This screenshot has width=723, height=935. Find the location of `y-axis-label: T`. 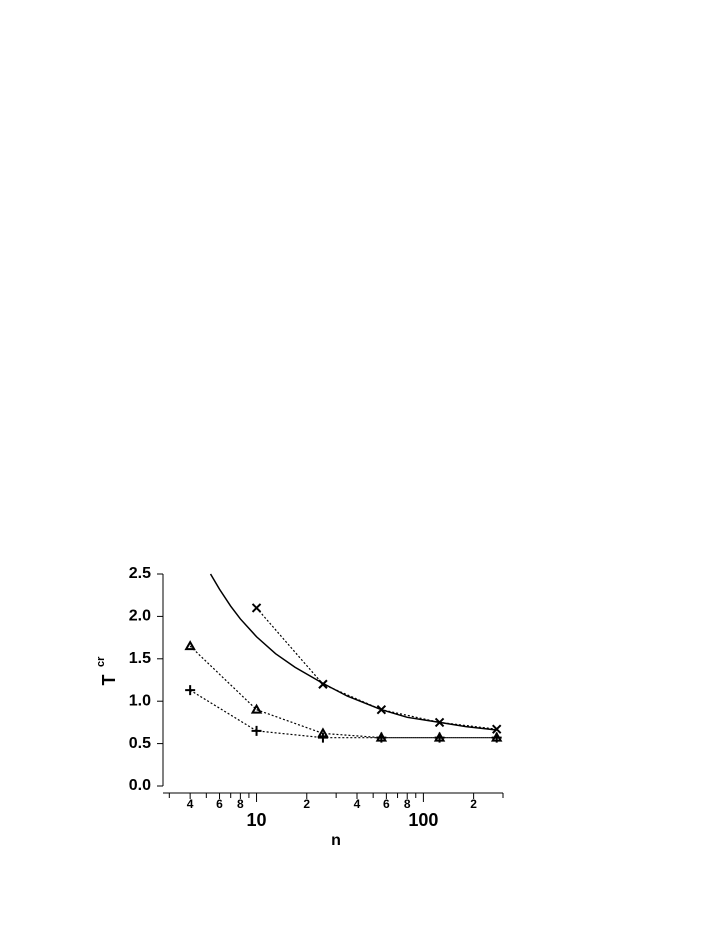

y-axis-label: T is located at coordinates (109, 680).